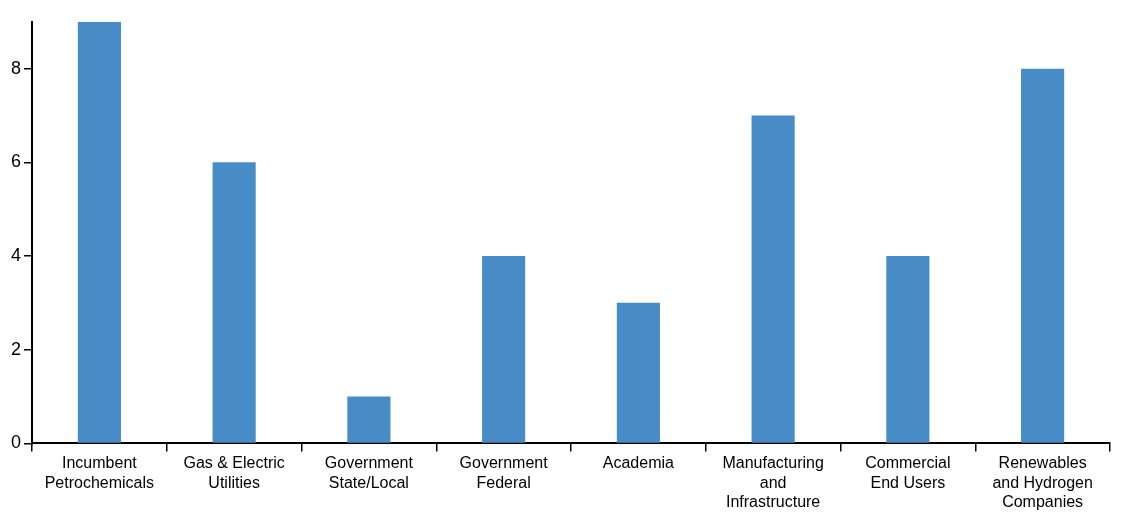 This screenshot has height=523, width=1122. What do you see at coordinates (99, 472) in the screenshot?
I see `x-tick-label: Incumbent Petrochemicals` at bounding box center [99, 472].